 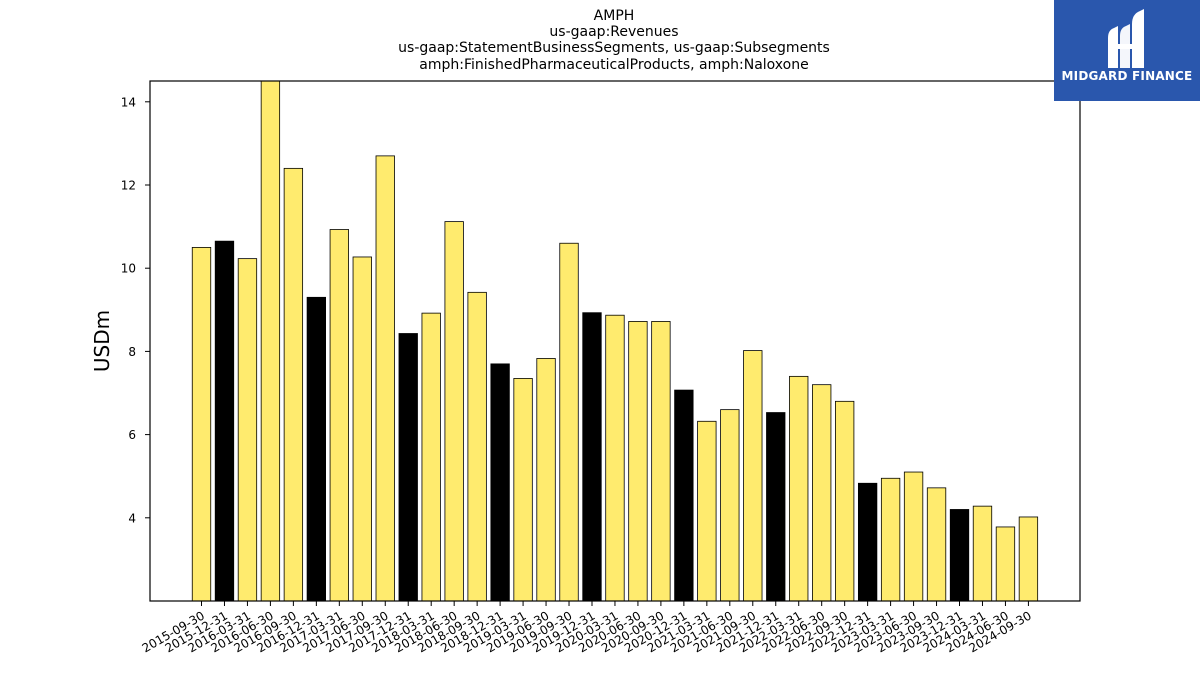 What do you see at coordinates (135, 310) in the screenshot?
I see `y-axis: 4 6 8 10 12 14` at bounding box center [135, 310].